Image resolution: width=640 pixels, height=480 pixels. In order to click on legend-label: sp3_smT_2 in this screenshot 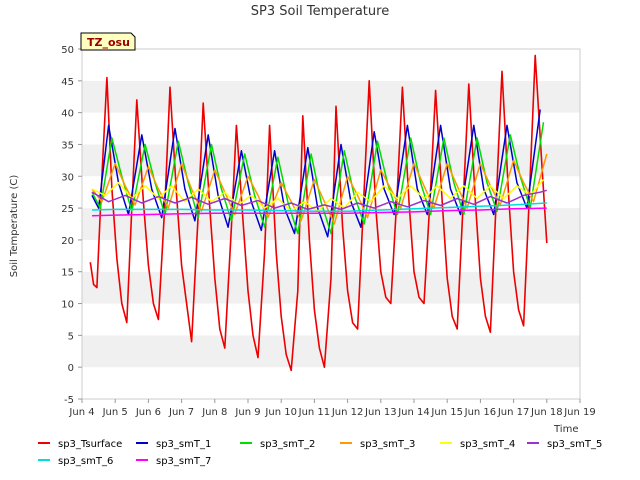, I will do `click(287, 444)`.